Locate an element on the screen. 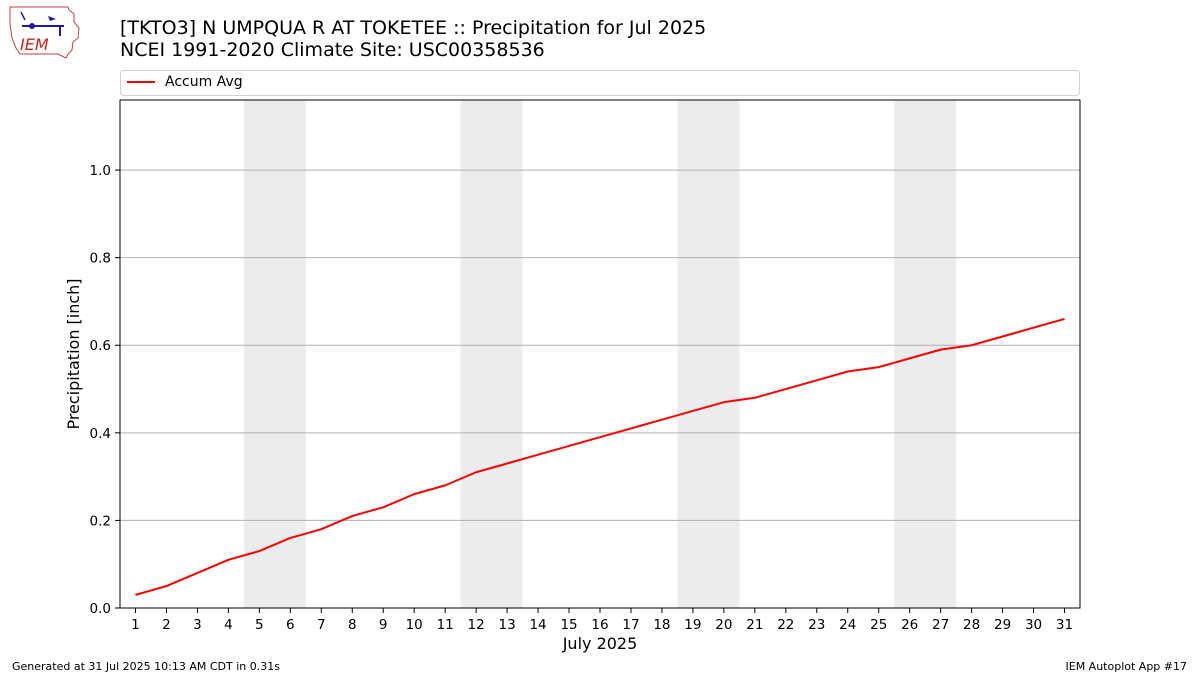  x-tick-label: 21 is located at coordinates (754, 625).